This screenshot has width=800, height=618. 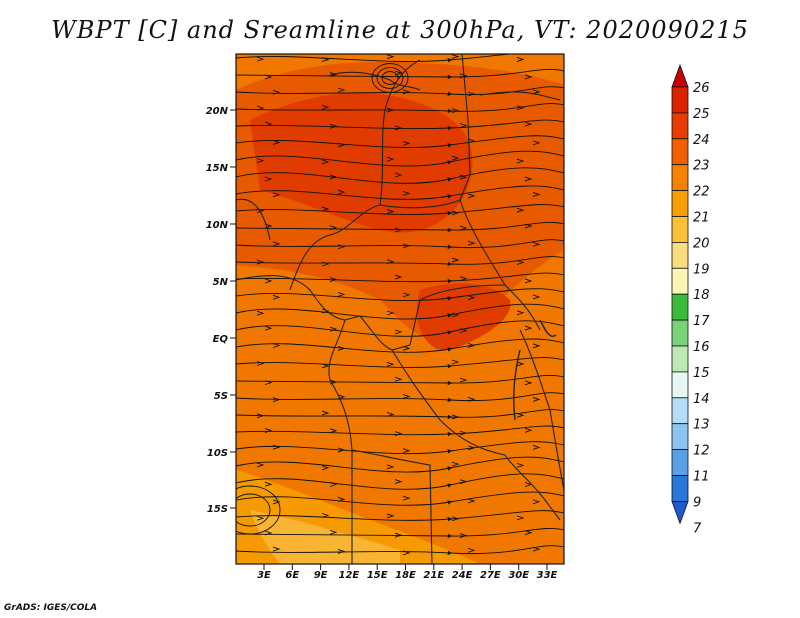 I want to click on colorbar-level-label: 13, so click(x=701, y=425).